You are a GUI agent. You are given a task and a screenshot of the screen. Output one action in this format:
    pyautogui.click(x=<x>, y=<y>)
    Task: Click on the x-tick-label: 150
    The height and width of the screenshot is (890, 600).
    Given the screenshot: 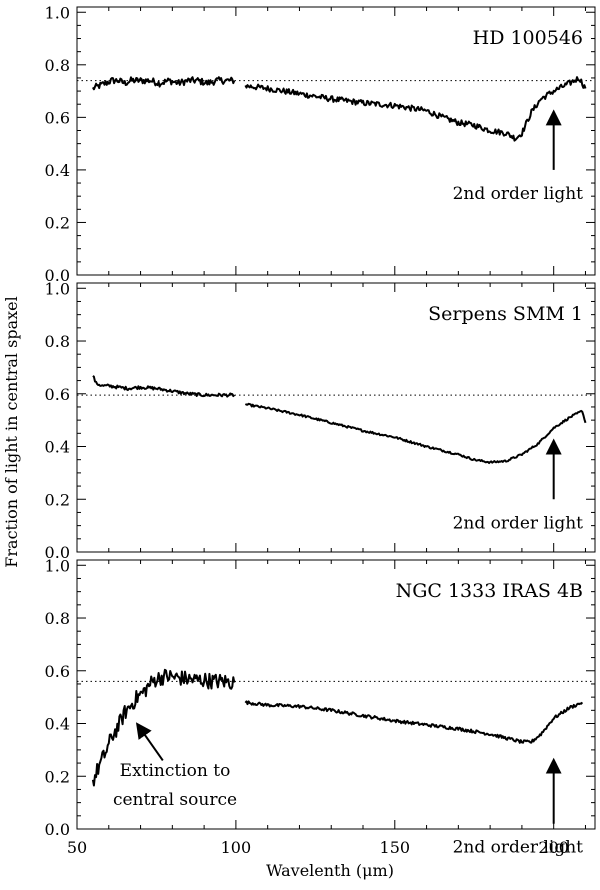 What is the action you would take?
    pyautogui.click(x=395, y=847)
    